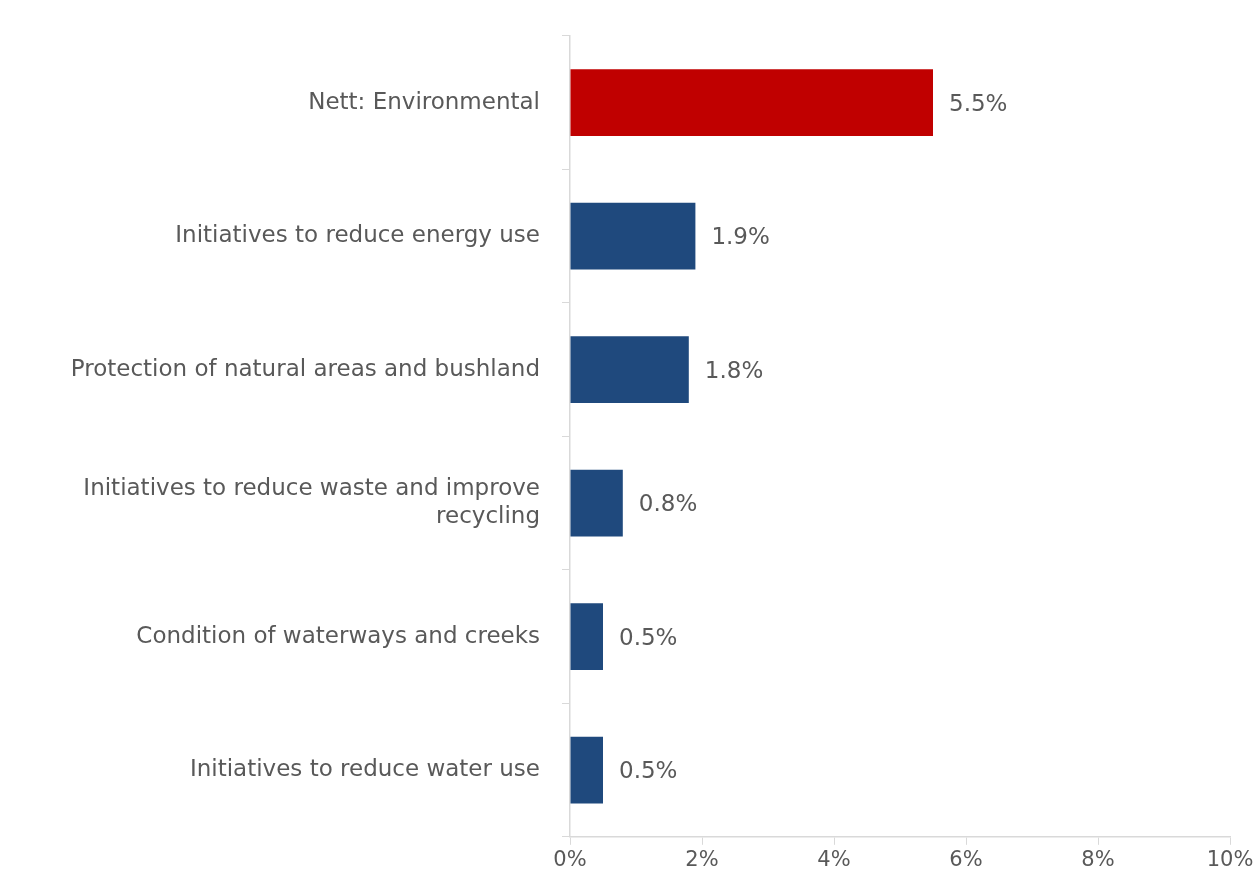  What do you see at coordinates (734, 369) in the screenshot?
I see `data-label: 1.8%` at bounding box center [734, 369].